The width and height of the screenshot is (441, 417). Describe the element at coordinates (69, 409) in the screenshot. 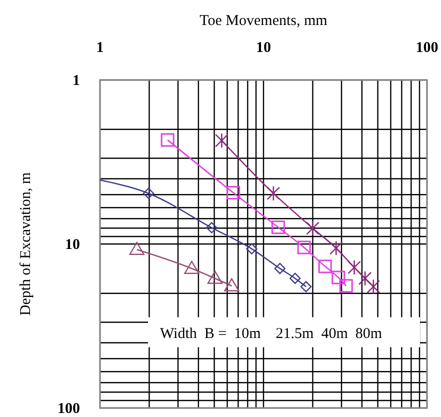

I see `y-tick-label: 100` at that location.